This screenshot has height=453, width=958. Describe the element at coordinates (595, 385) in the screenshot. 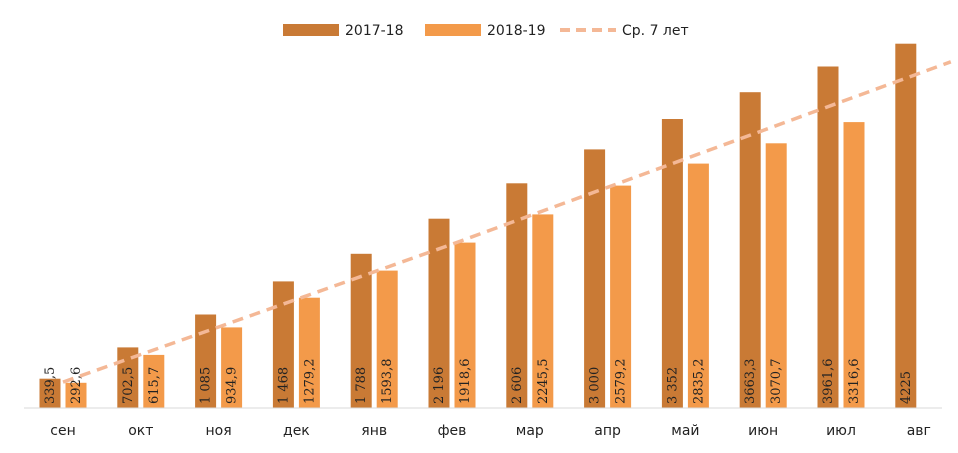

I see `data-label-1-8: 3 000` at that location.